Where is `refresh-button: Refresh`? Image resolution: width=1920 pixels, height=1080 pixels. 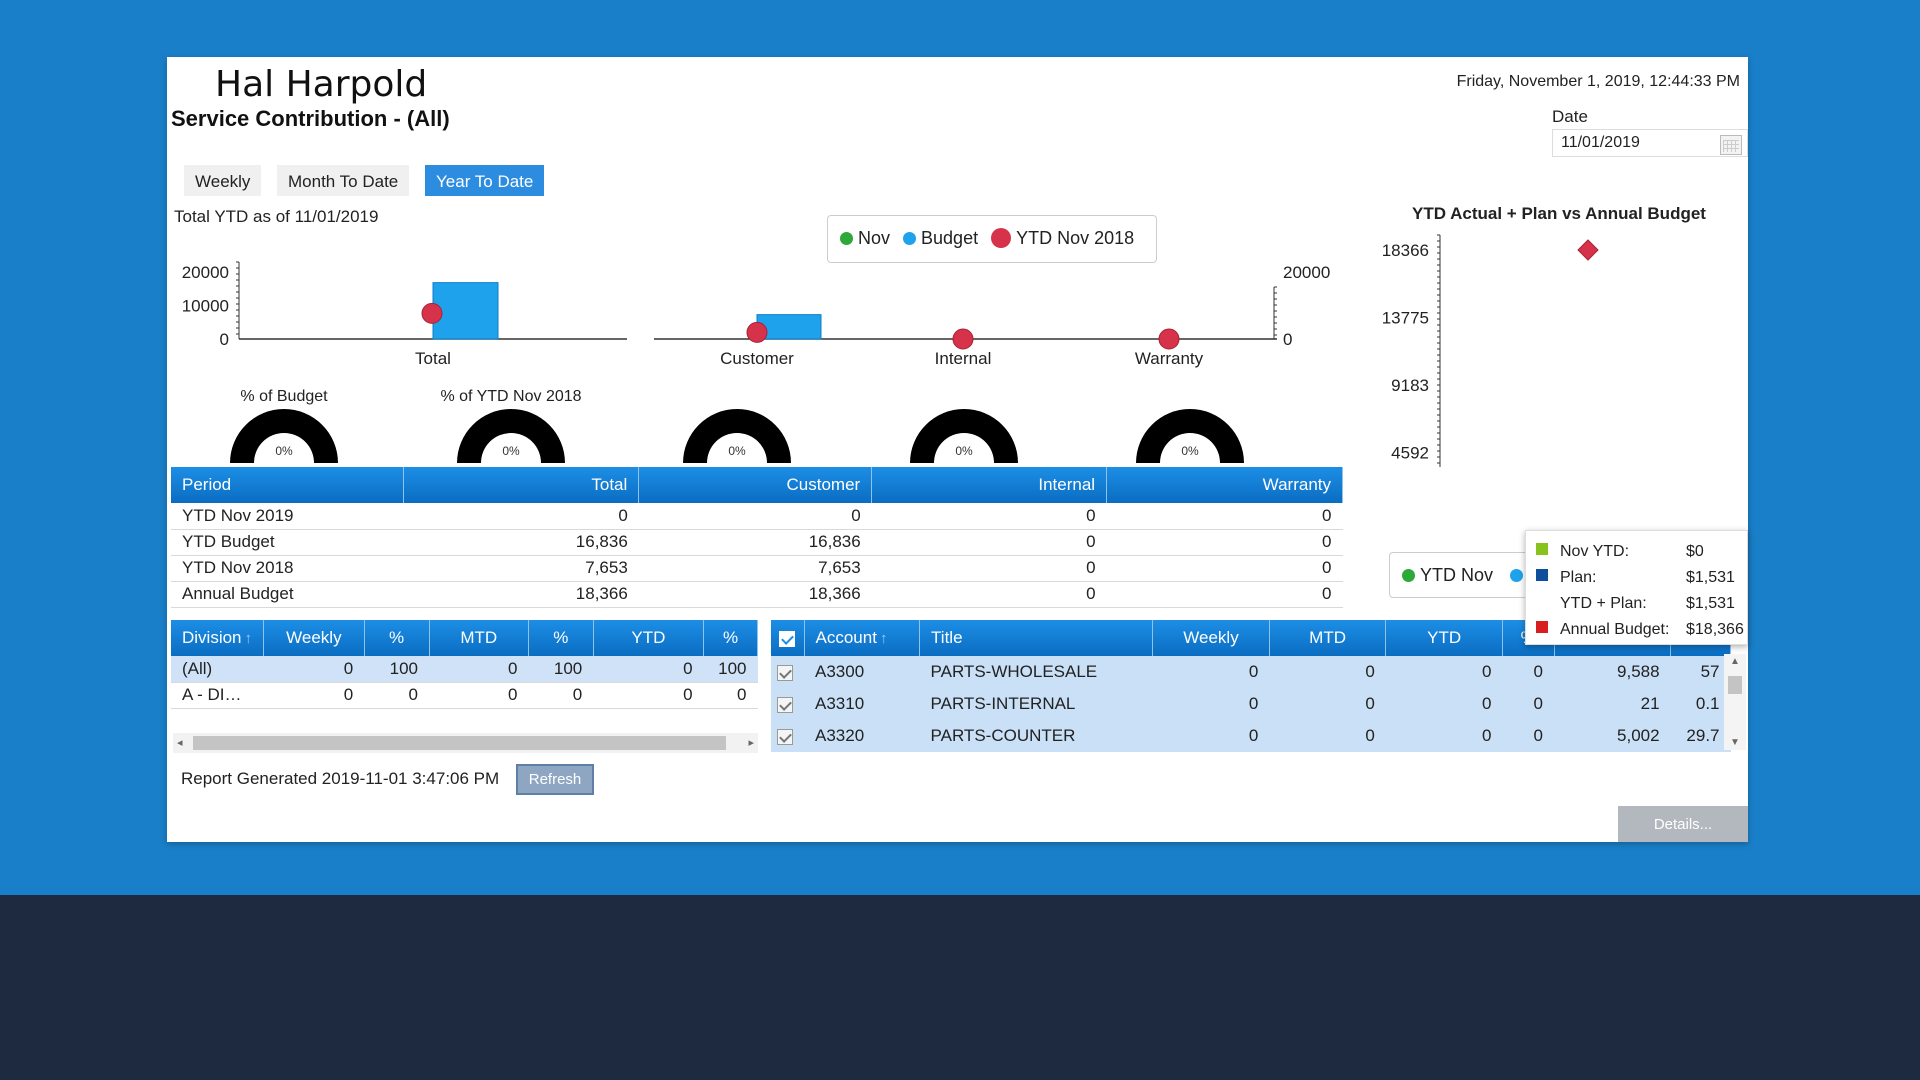 refresh-button: Refresh is located at coordinates (555, 779).